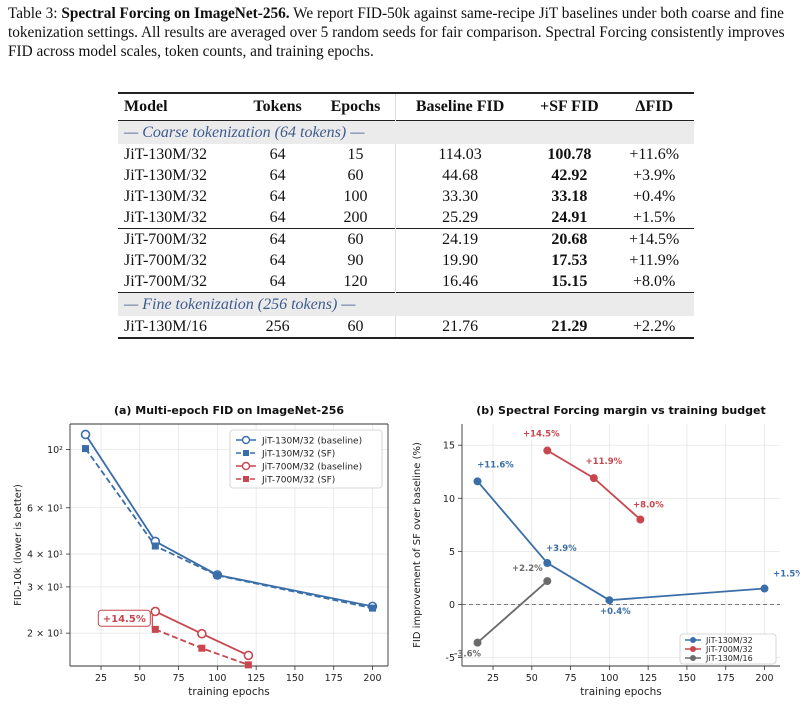  Describe the element at coordinates (654, 217) in the screenshot. I see `cell-delta-fid: +1.5%` at that location.